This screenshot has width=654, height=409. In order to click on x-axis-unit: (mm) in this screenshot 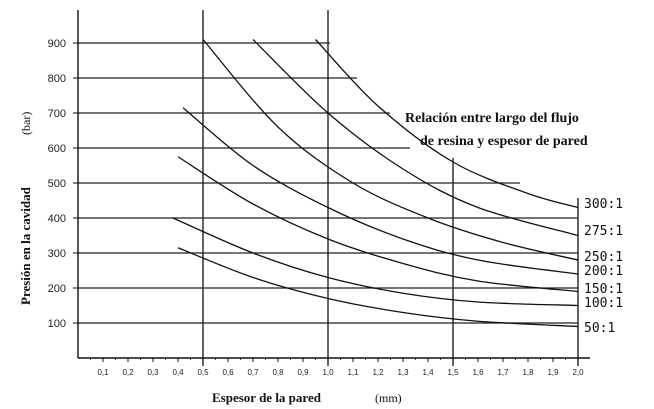, I will do `click(388, 398)`.